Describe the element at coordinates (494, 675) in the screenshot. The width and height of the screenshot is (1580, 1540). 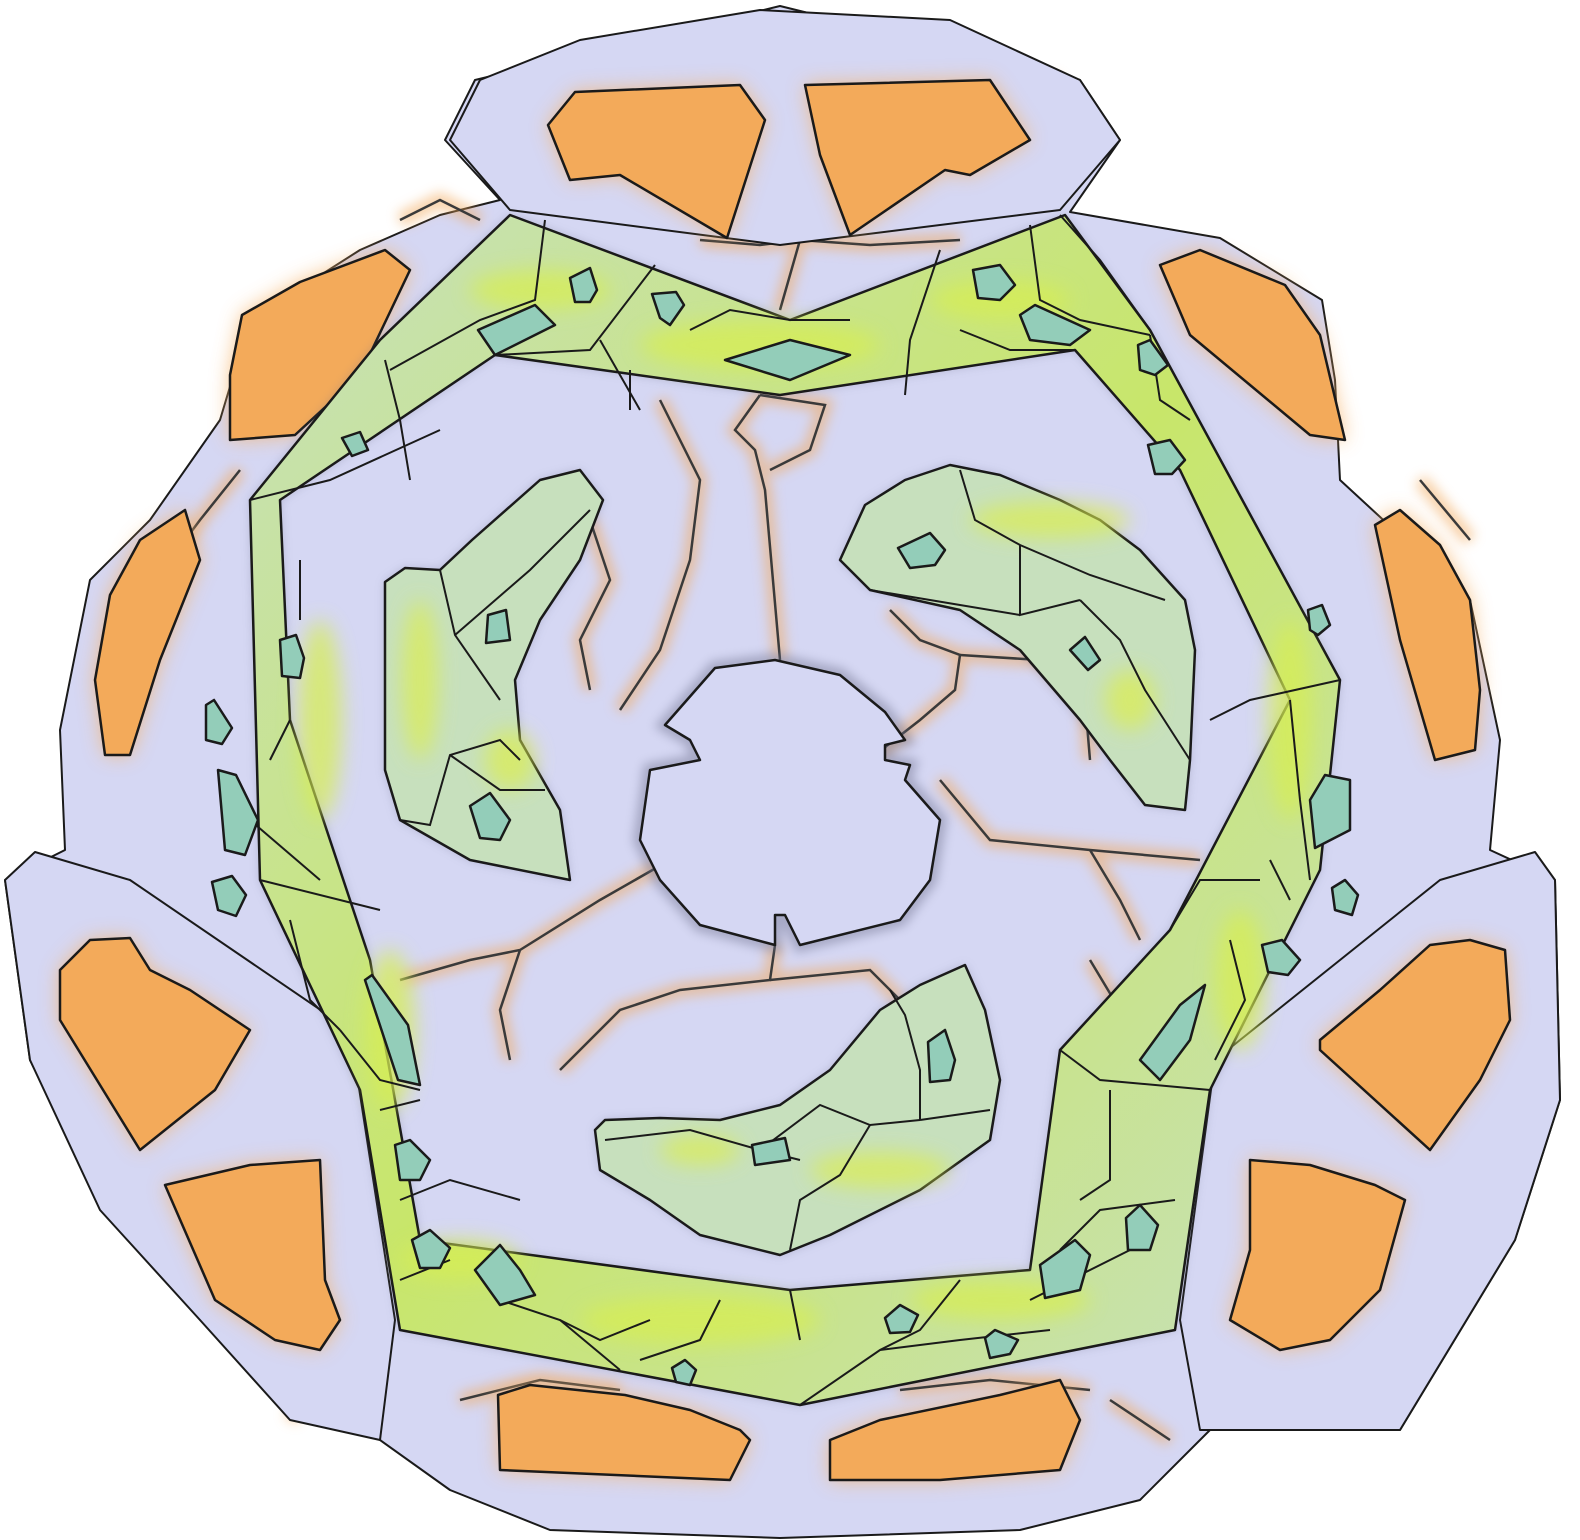
I see `green-band-icon` at that location.